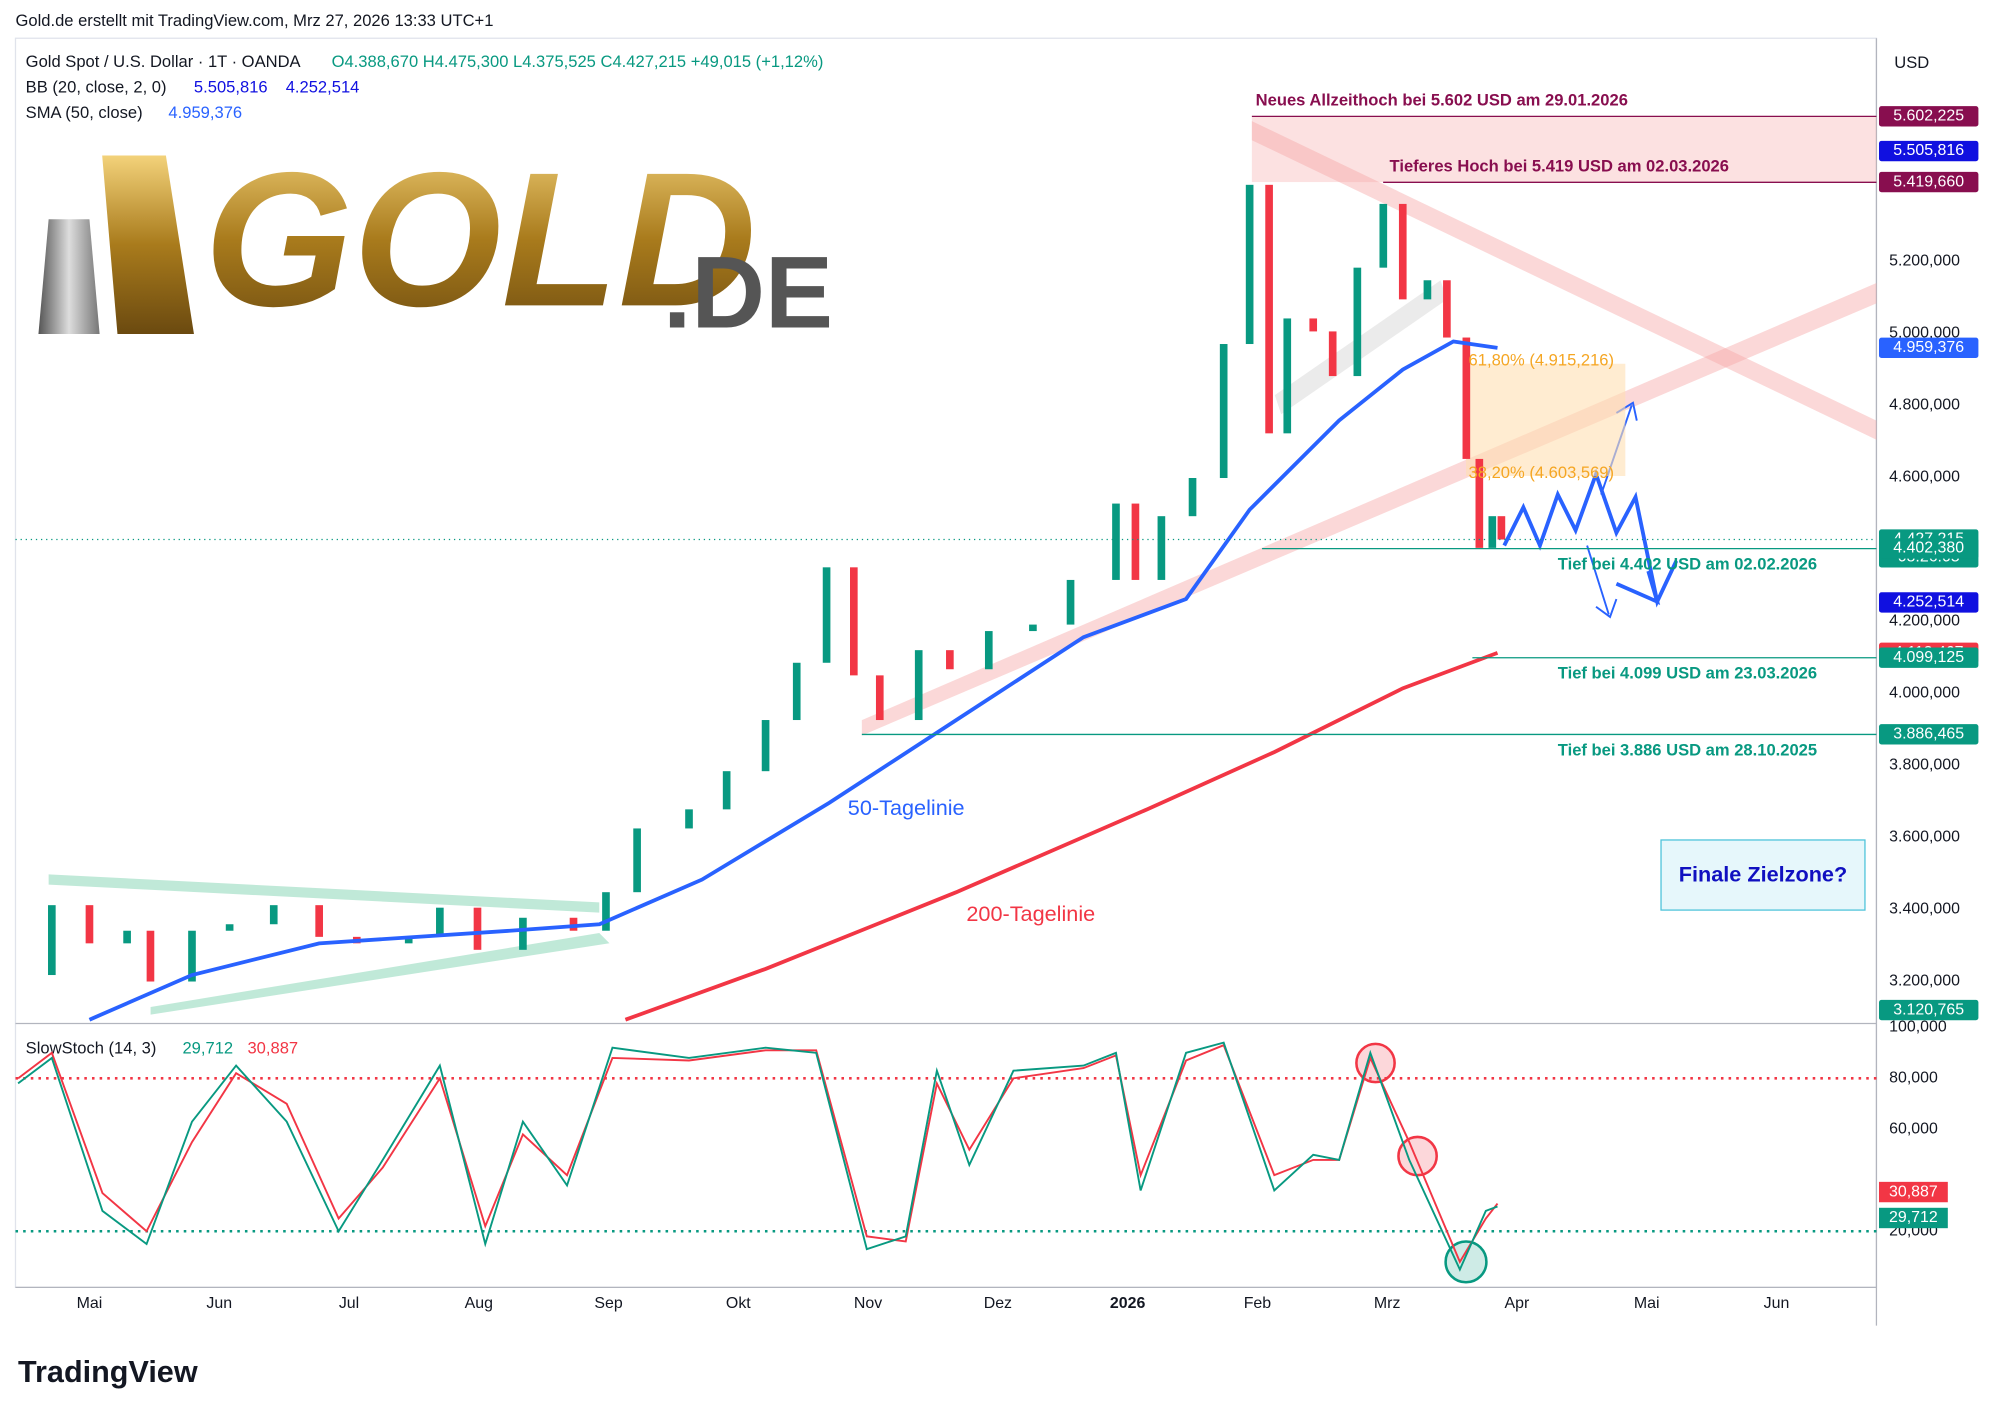  Describe the element at coordinates (1687, 673) in the screenshot. I see `annotation: Tief bei 4.099 USD am 23.03.2026` at that location.